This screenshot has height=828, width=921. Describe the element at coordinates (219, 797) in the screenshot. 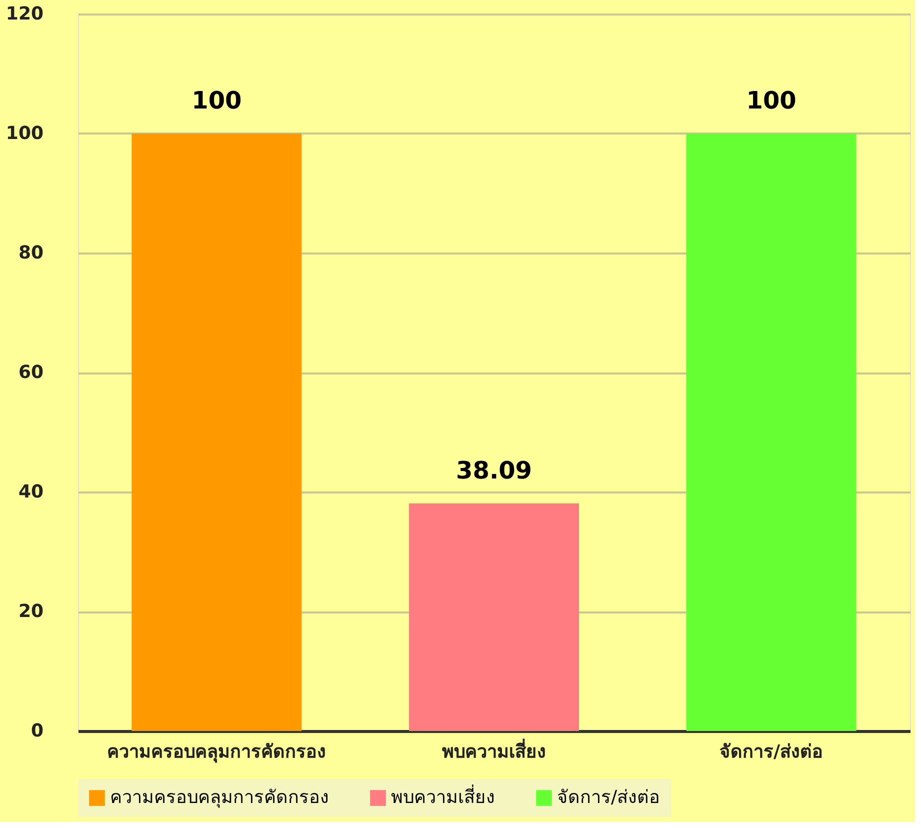

I see `legend-label: ความครอบคลุมการคัดกรอง` at that location.